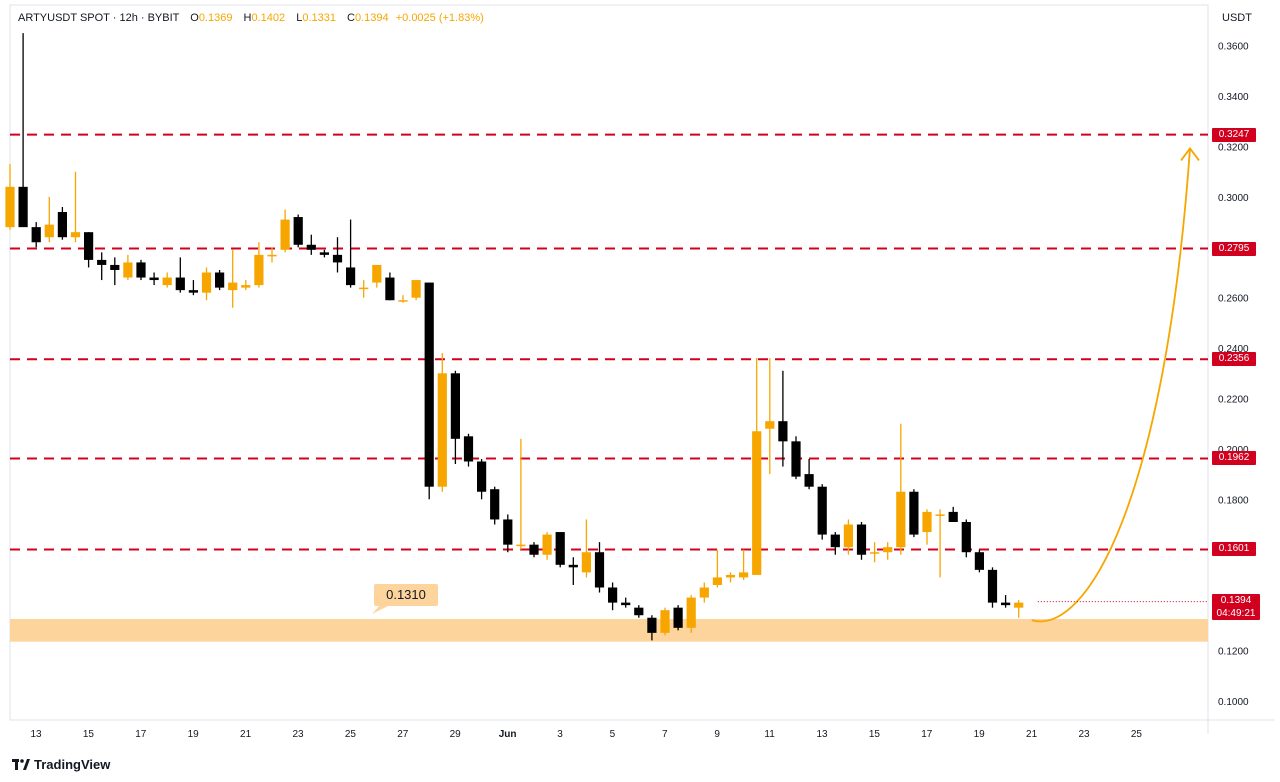 This screenshot has width=1280, height=782. What do you see at coordinates (21, 764) in the screenshot?
I see `tradingview-logo-icon` at bounding box center [21, 764].